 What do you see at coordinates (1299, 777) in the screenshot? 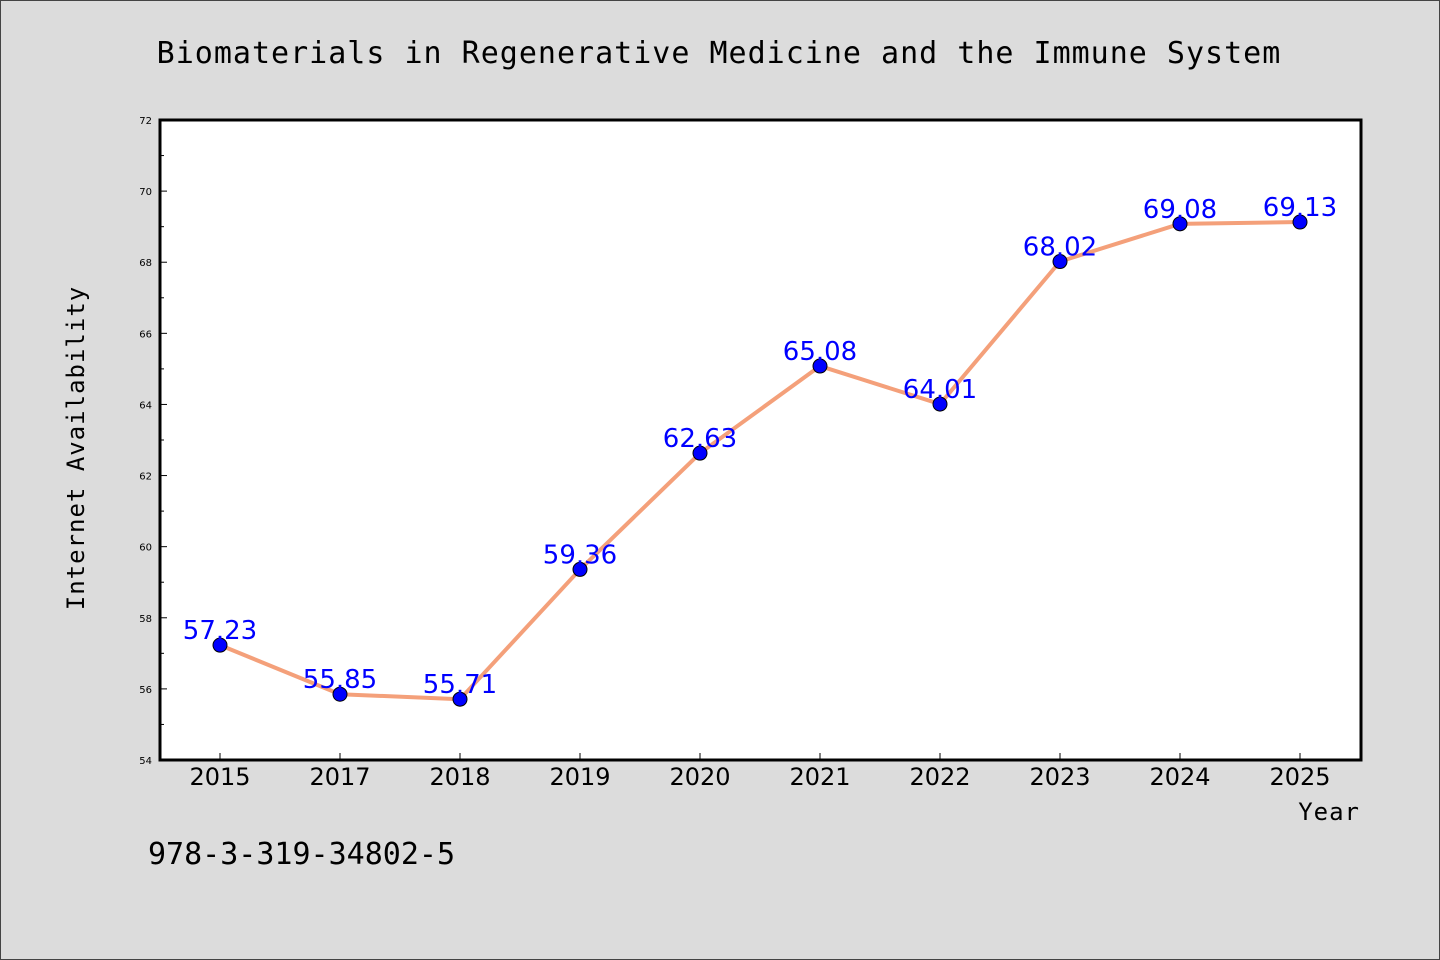
I see `x-tick-label: 2025` at bounding box center [1299, 777].